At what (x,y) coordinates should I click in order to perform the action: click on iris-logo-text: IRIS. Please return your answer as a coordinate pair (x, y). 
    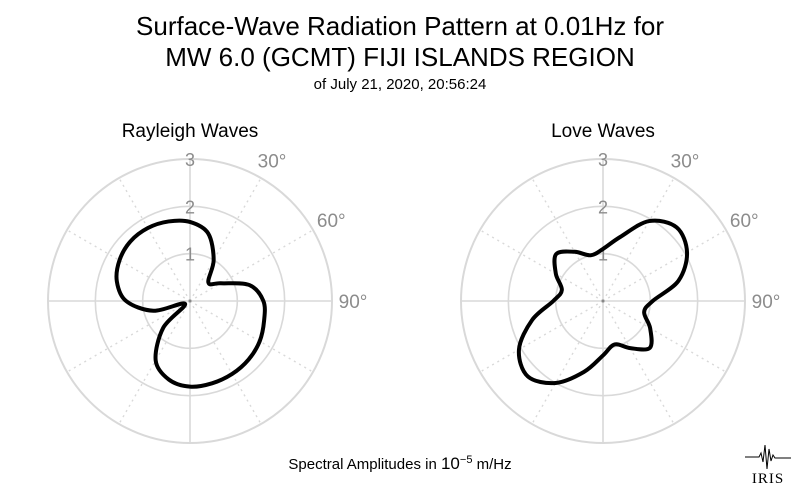
    Looking at the image, I should click on (768, 479).